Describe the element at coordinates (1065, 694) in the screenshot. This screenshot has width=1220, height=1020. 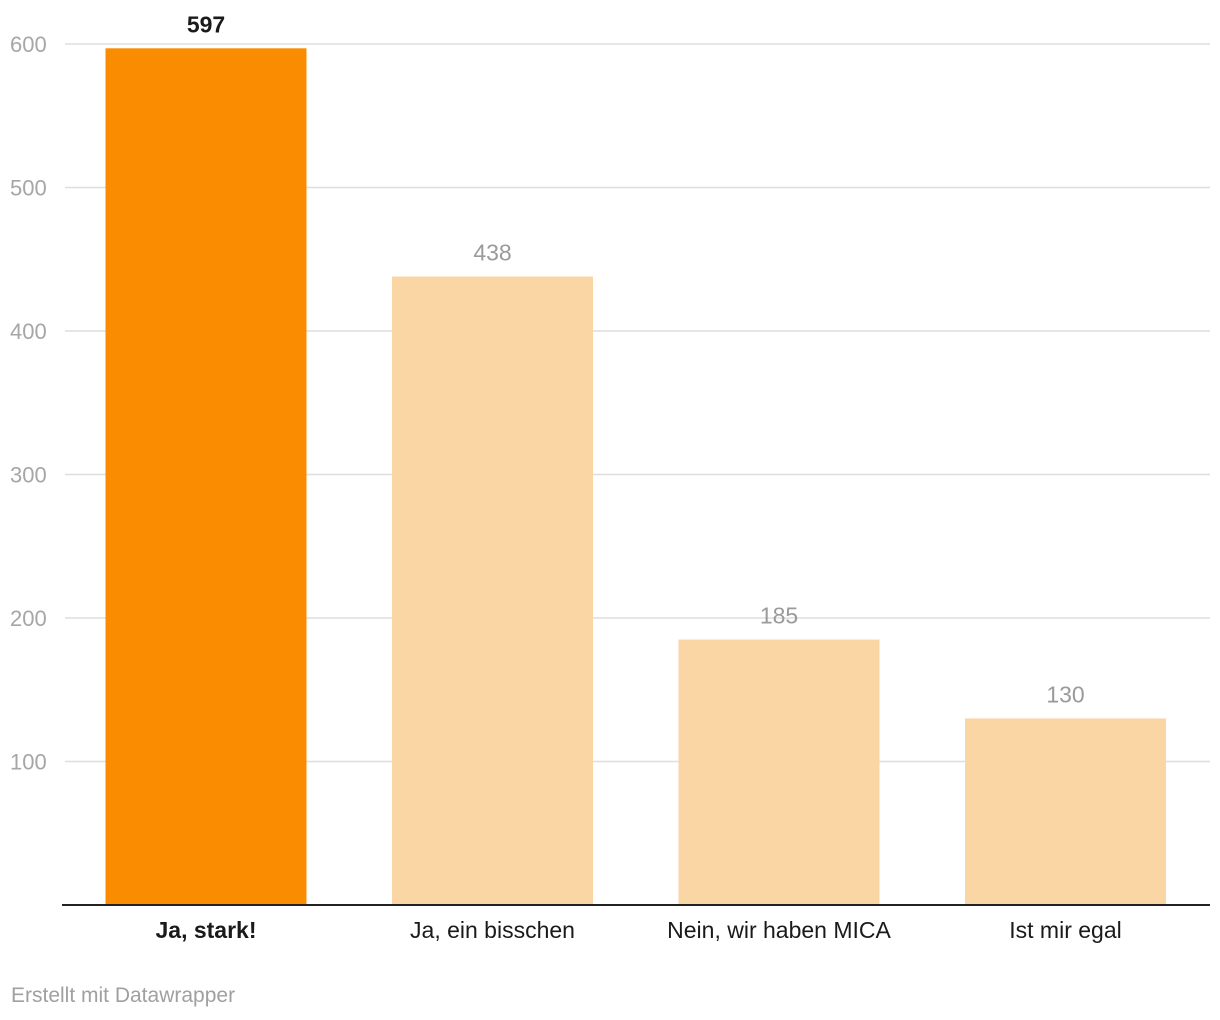
I see `value-label: 130` at that location.